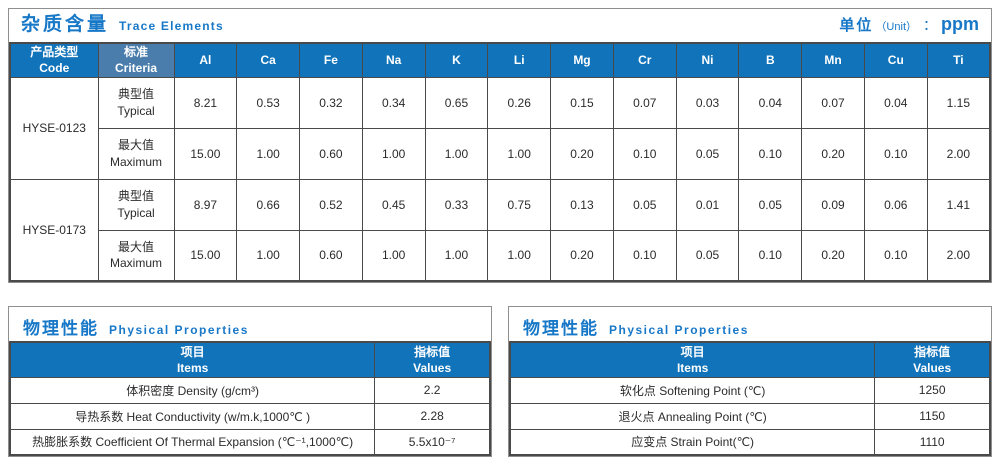 This screenshot has width=1000, height=461. What do you see at coordinates (205, 60) in the screenshot?
I see `col-header-element-al: Al` at bounding box center [205, 60].